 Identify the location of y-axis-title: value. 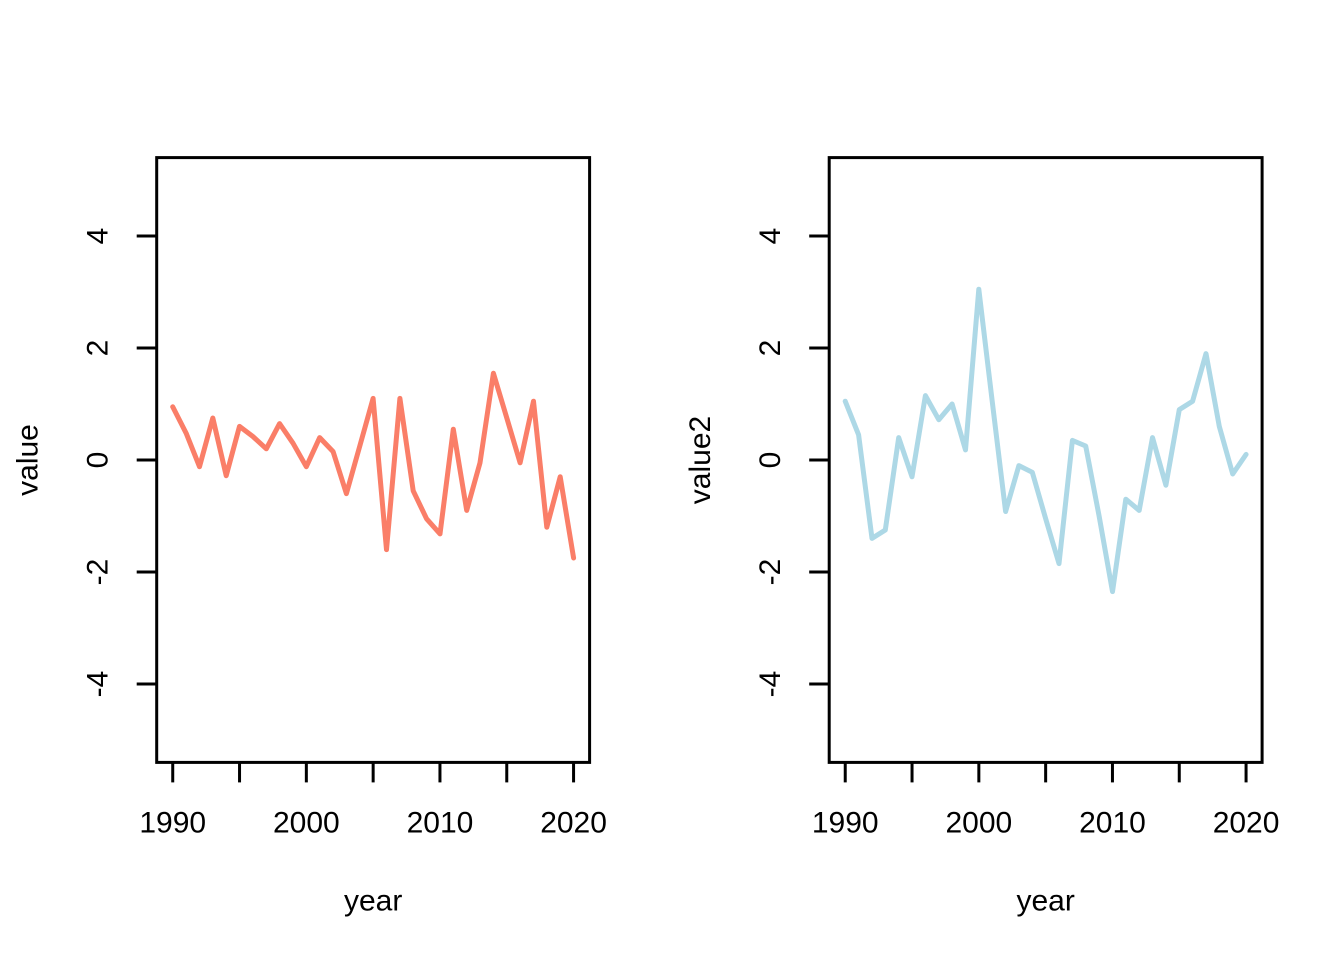
(28, 460).